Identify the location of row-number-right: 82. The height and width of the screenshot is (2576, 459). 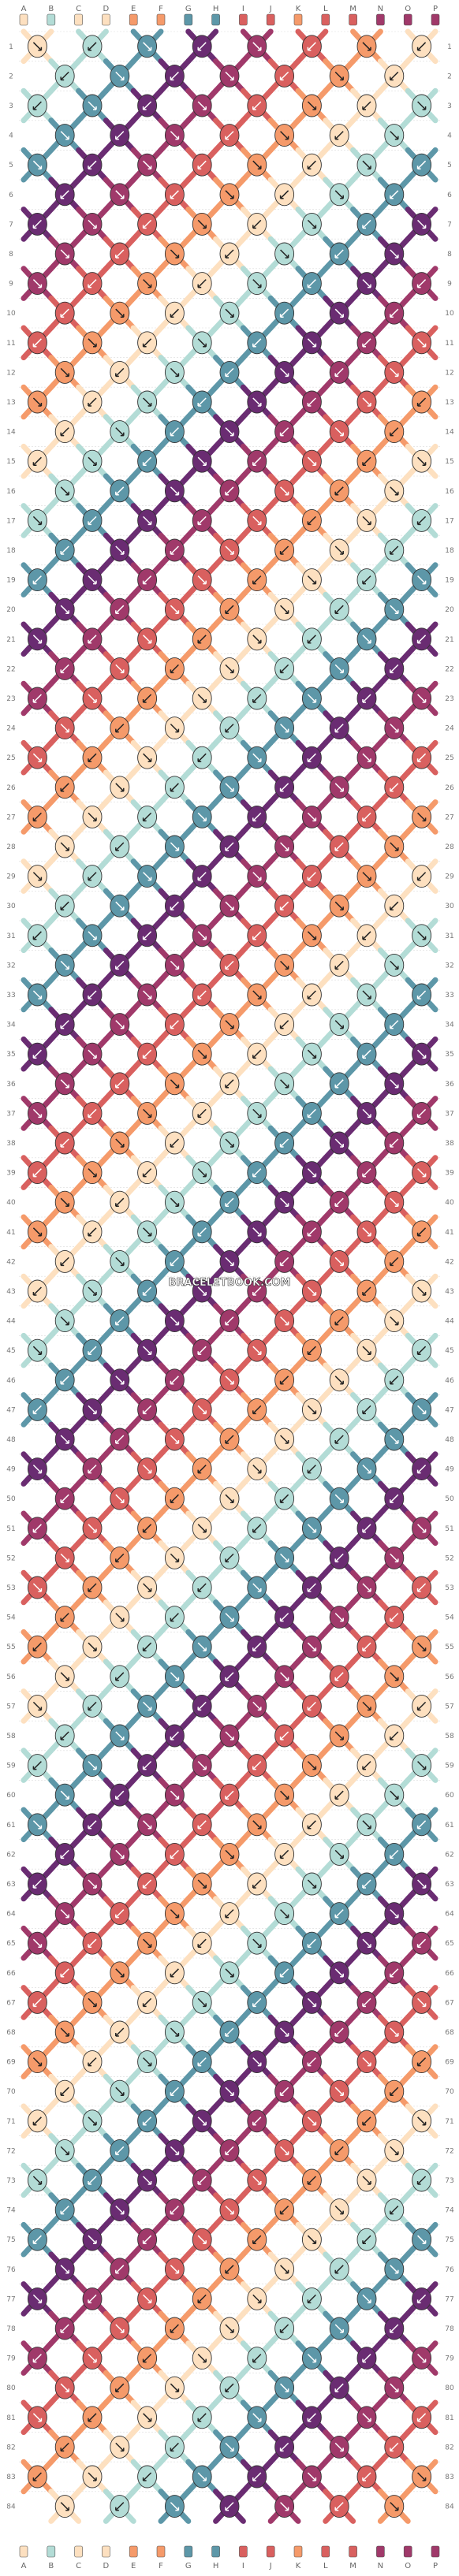
(449, 2447).